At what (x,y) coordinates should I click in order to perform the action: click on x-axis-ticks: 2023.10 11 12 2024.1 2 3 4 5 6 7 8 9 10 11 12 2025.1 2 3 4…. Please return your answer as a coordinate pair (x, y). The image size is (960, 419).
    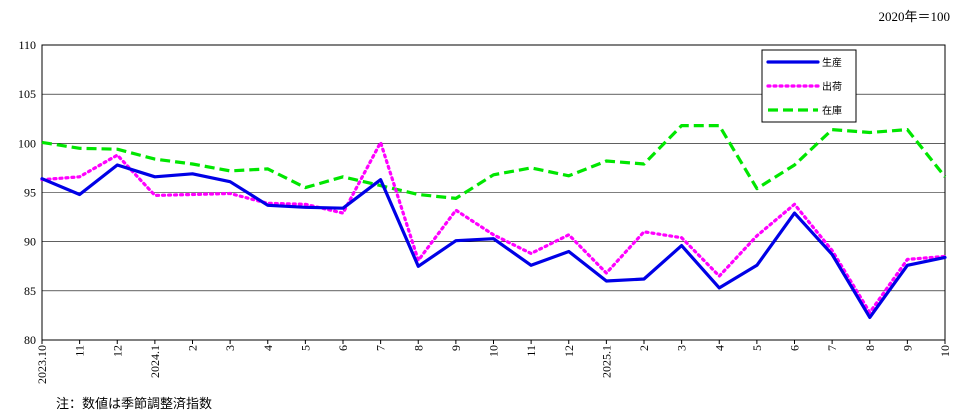
    Looking at the image, I should click on (493, 362).